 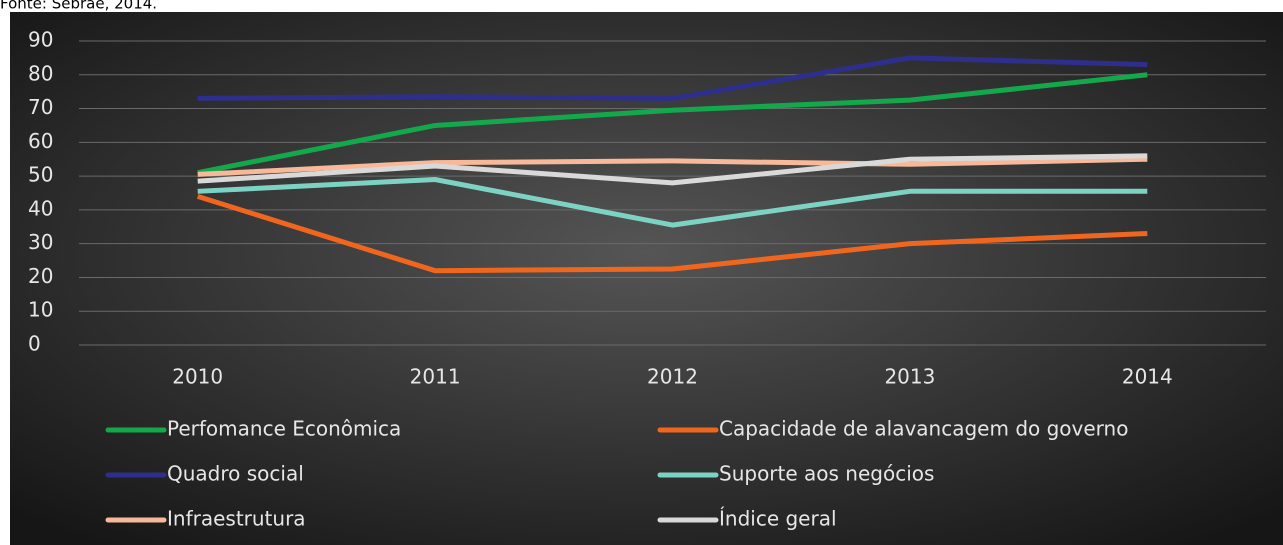 I want to click on y-tick-label: 20, so click(x=40, y=276).